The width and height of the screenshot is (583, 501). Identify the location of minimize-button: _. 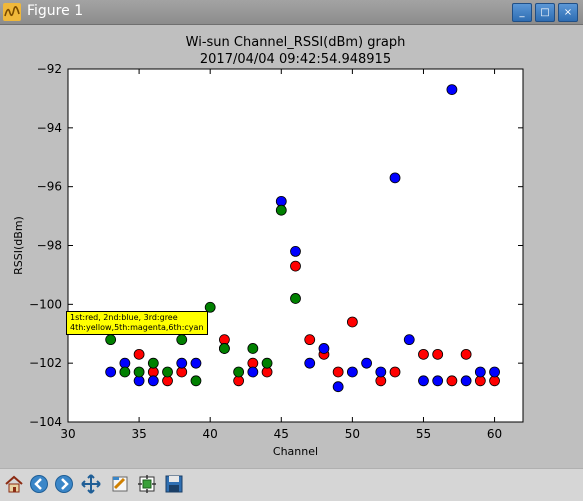
(522, 12).